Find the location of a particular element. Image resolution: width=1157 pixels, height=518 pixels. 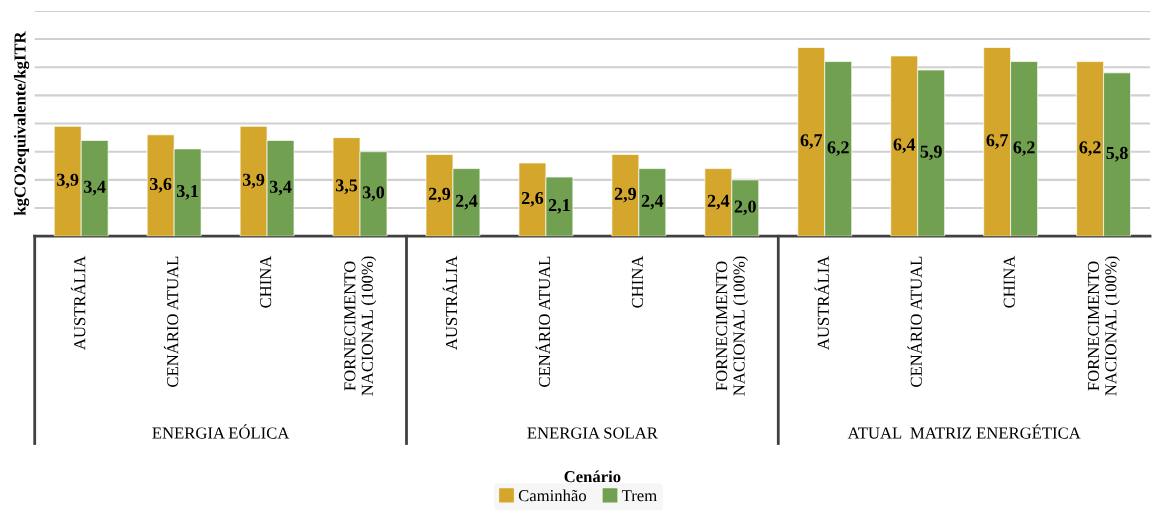

data-label: 5,8 is located at coordinates (1117, 154).